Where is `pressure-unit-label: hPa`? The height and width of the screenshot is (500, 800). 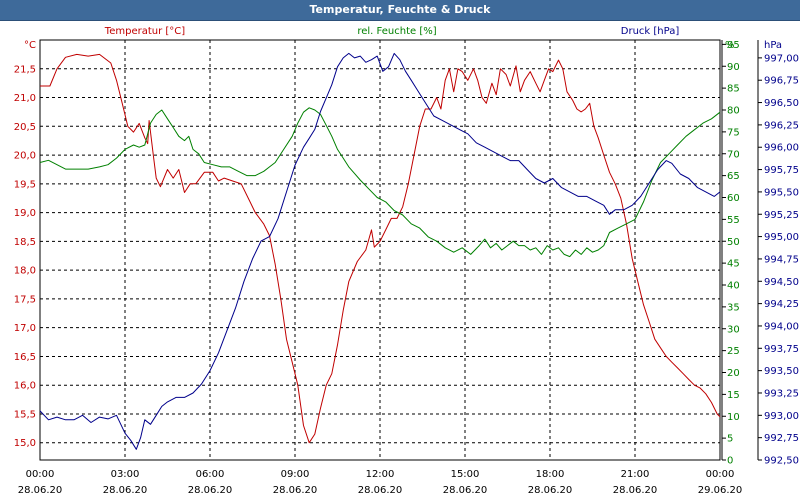
pressure-unit-label: hPa is located at coordinates (773, 45).